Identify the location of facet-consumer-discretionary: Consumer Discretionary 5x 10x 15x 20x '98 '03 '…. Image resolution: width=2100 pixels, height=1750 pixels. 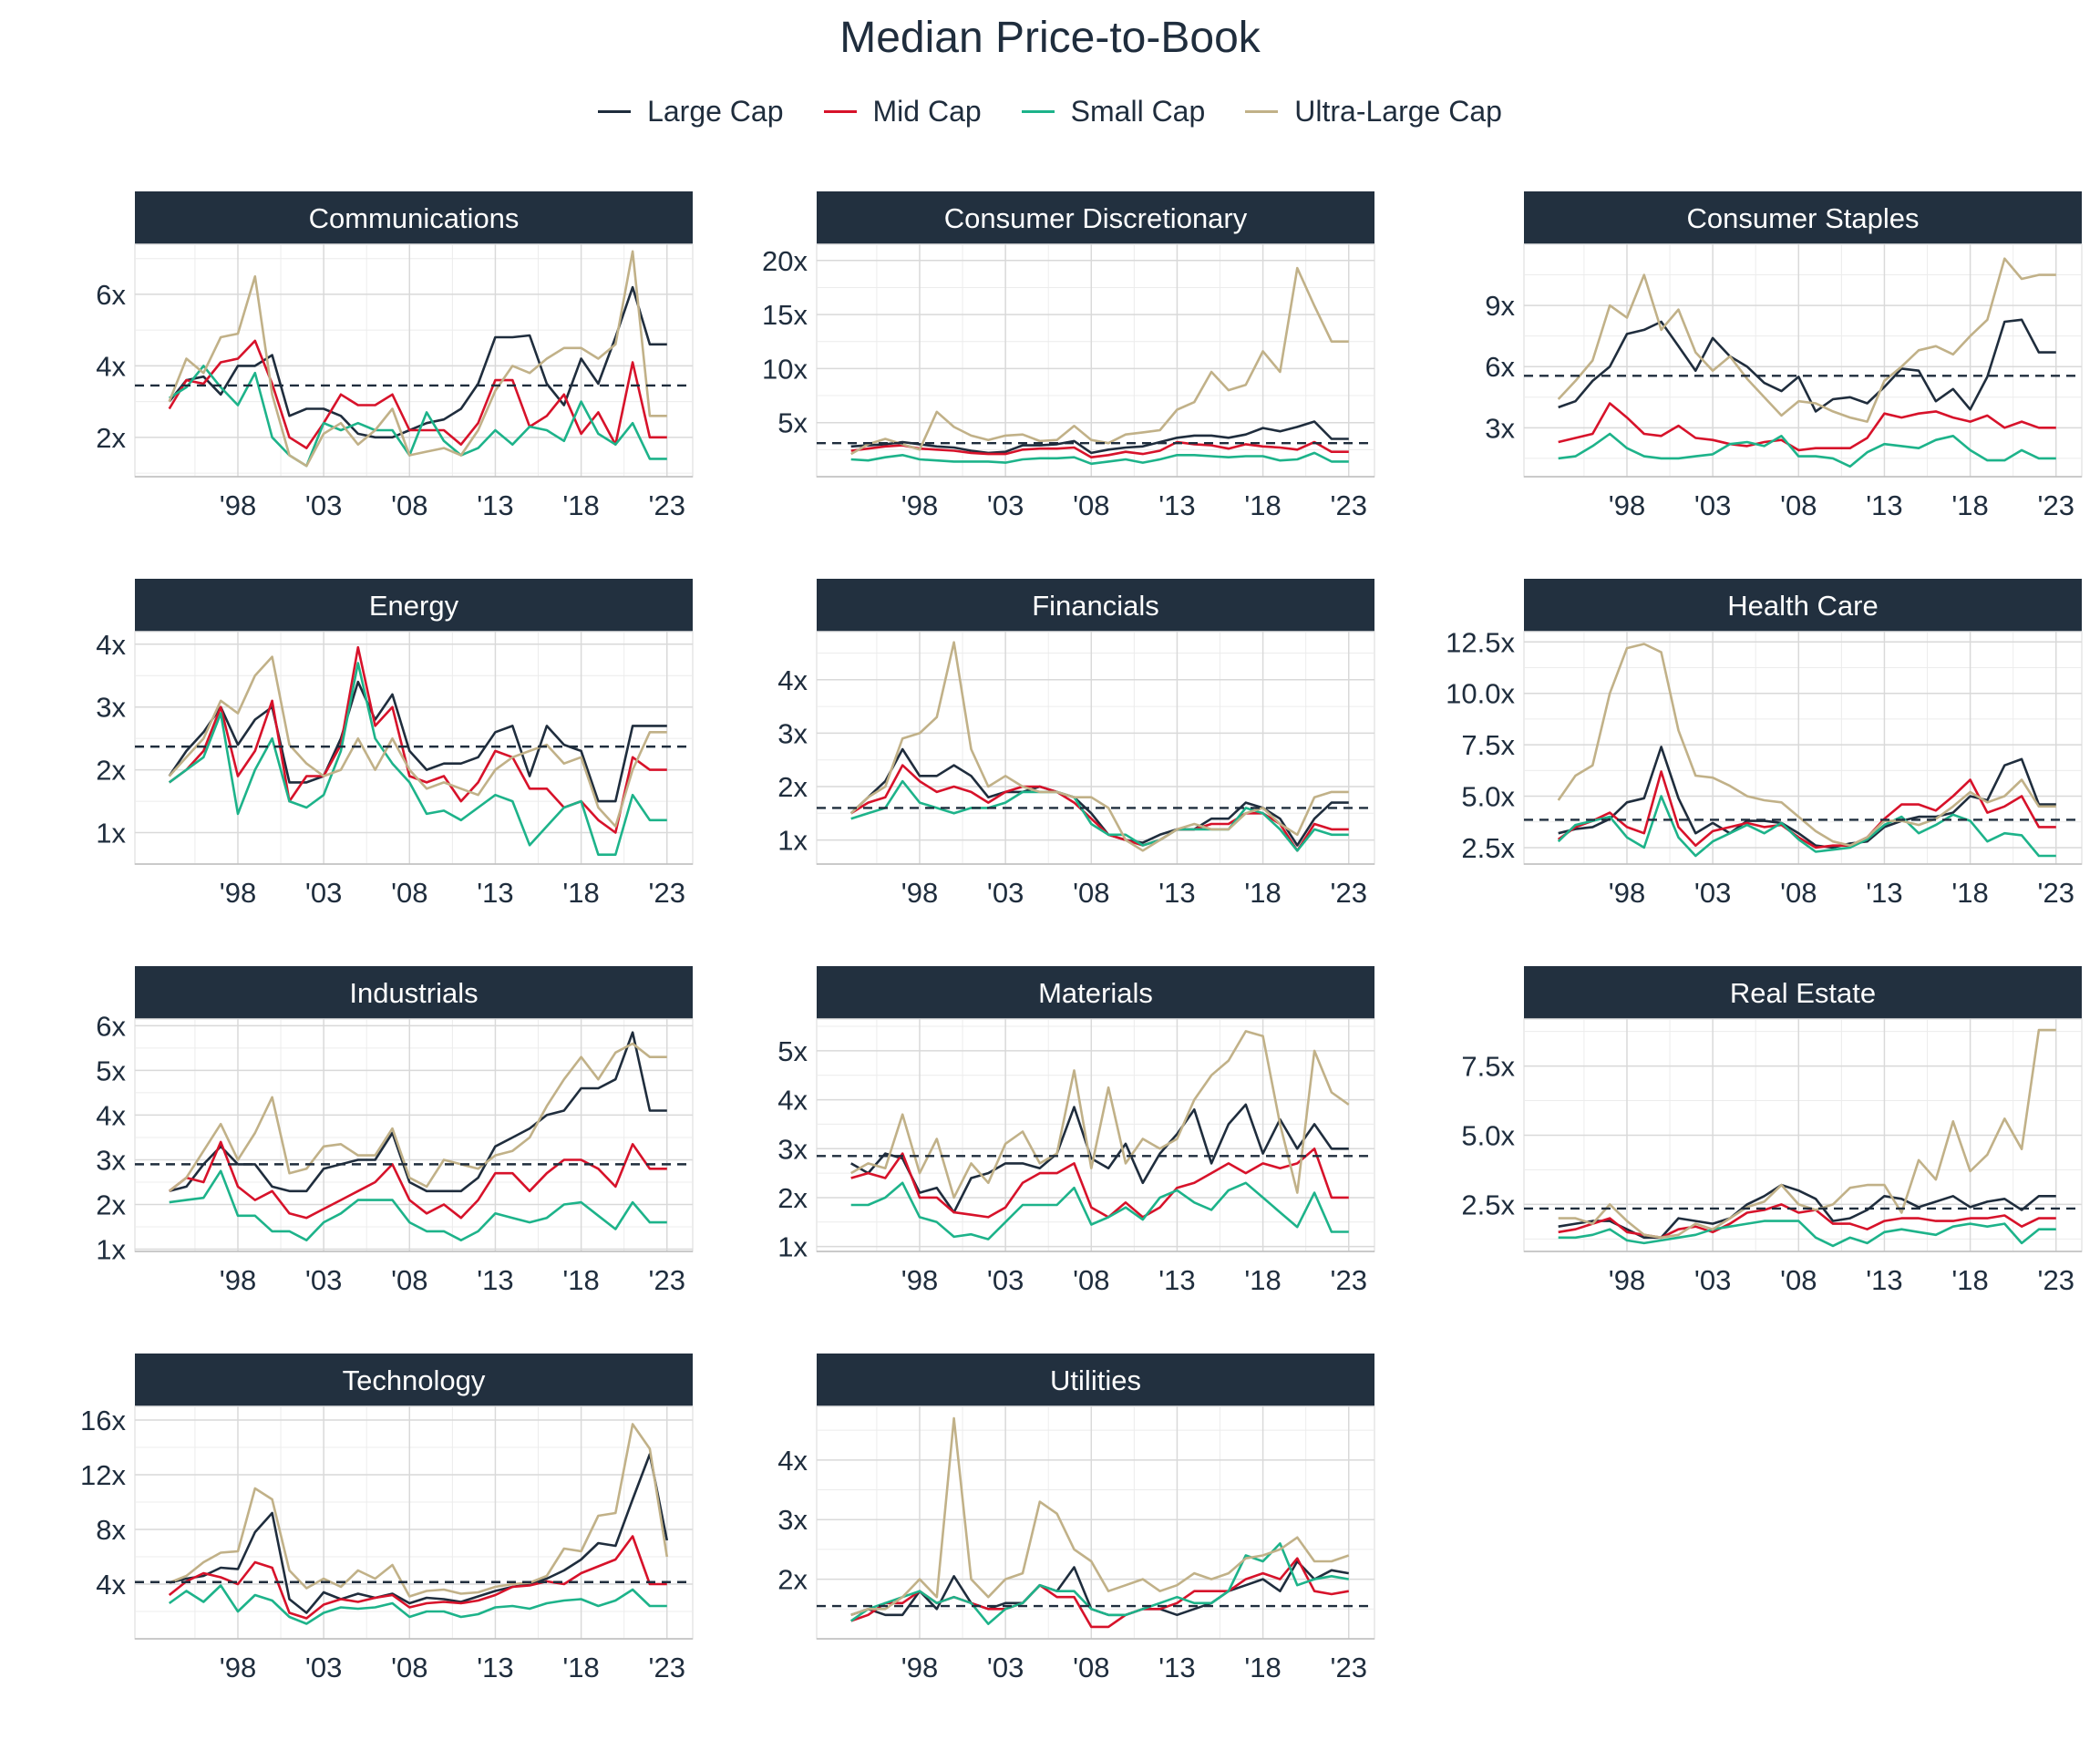
(1069, 356).